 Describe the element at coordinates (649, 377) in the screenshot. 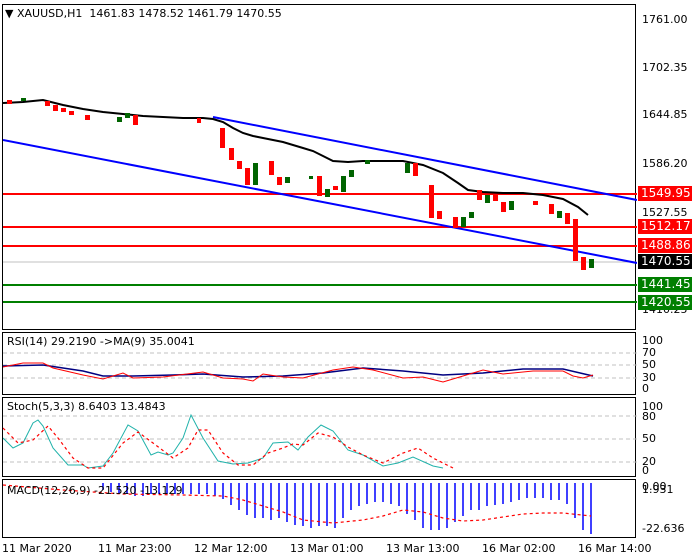

I see `rsi-axis: 30` at that location.